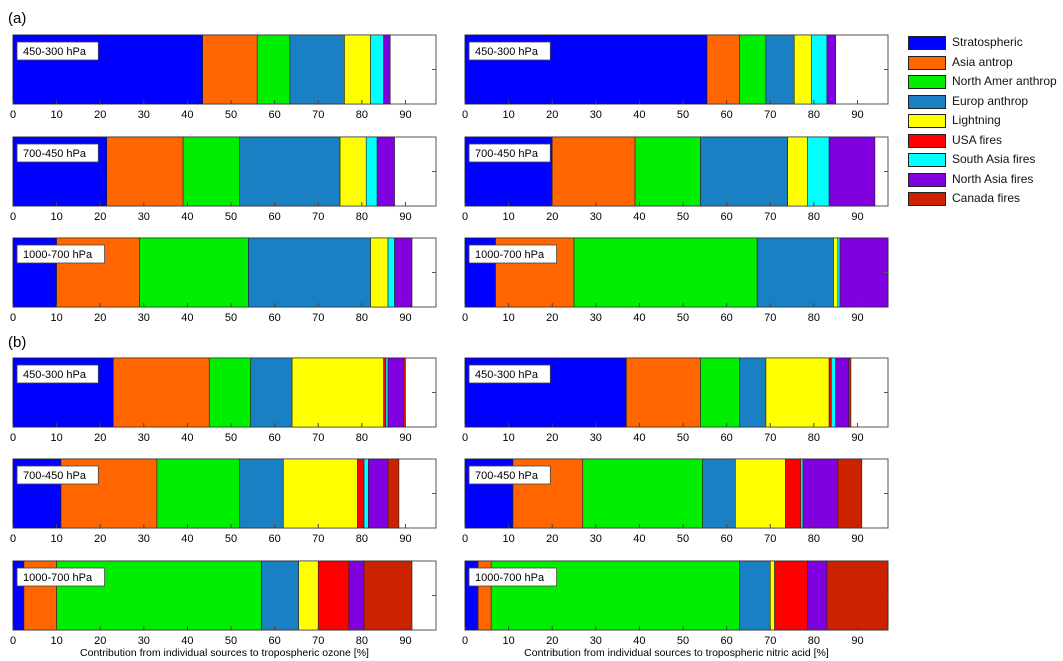 The width and height of the screenshot is (1063, 661). What do you see at coordinates (985, 82) in the screenshot?
I see `legend-item-north-amer-anthrop: North Amer anthrop` at bounding box center [985, 82].